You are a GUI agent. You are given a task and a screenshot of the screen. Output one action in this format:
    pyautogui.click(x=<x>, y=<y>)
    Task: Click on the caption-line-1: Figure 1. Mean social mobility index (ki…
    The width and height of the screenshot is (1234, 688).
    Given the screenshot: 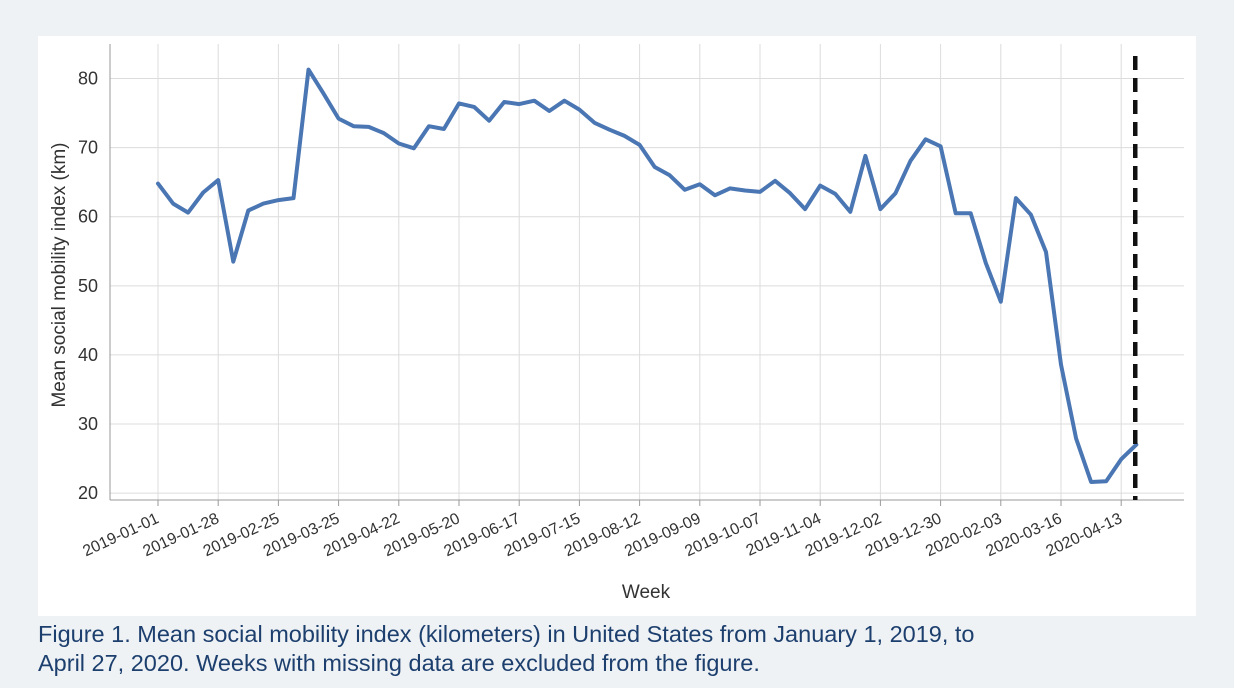 What is the action you would take?
    pyautogui.click(x=506, y=634)
    